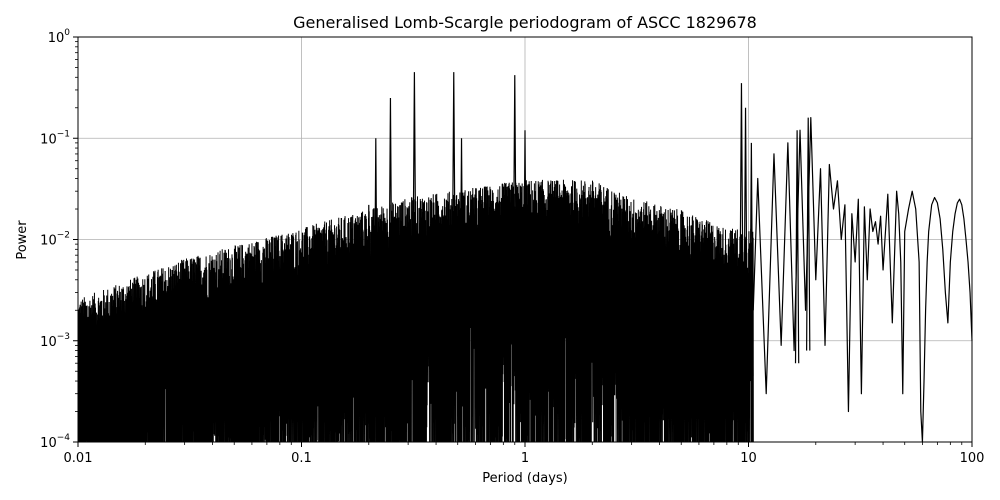 The image size is (1000, 500). I want to click on x-tick-label: 1, so click(525, 458).